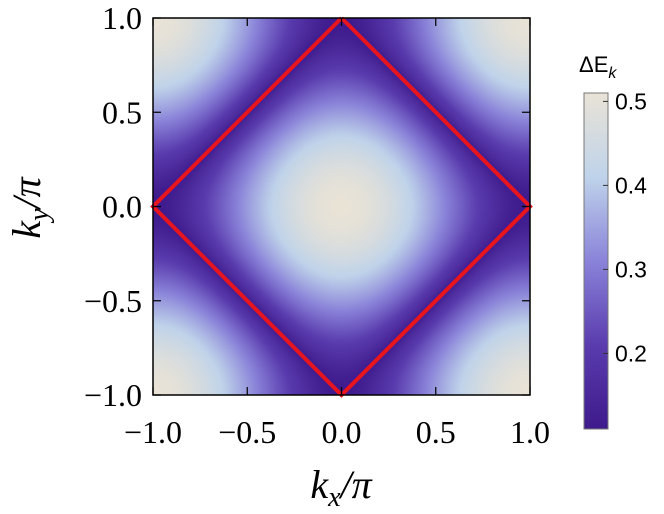  I want to click on y-axis-label: ky/π, so click(29, 207).